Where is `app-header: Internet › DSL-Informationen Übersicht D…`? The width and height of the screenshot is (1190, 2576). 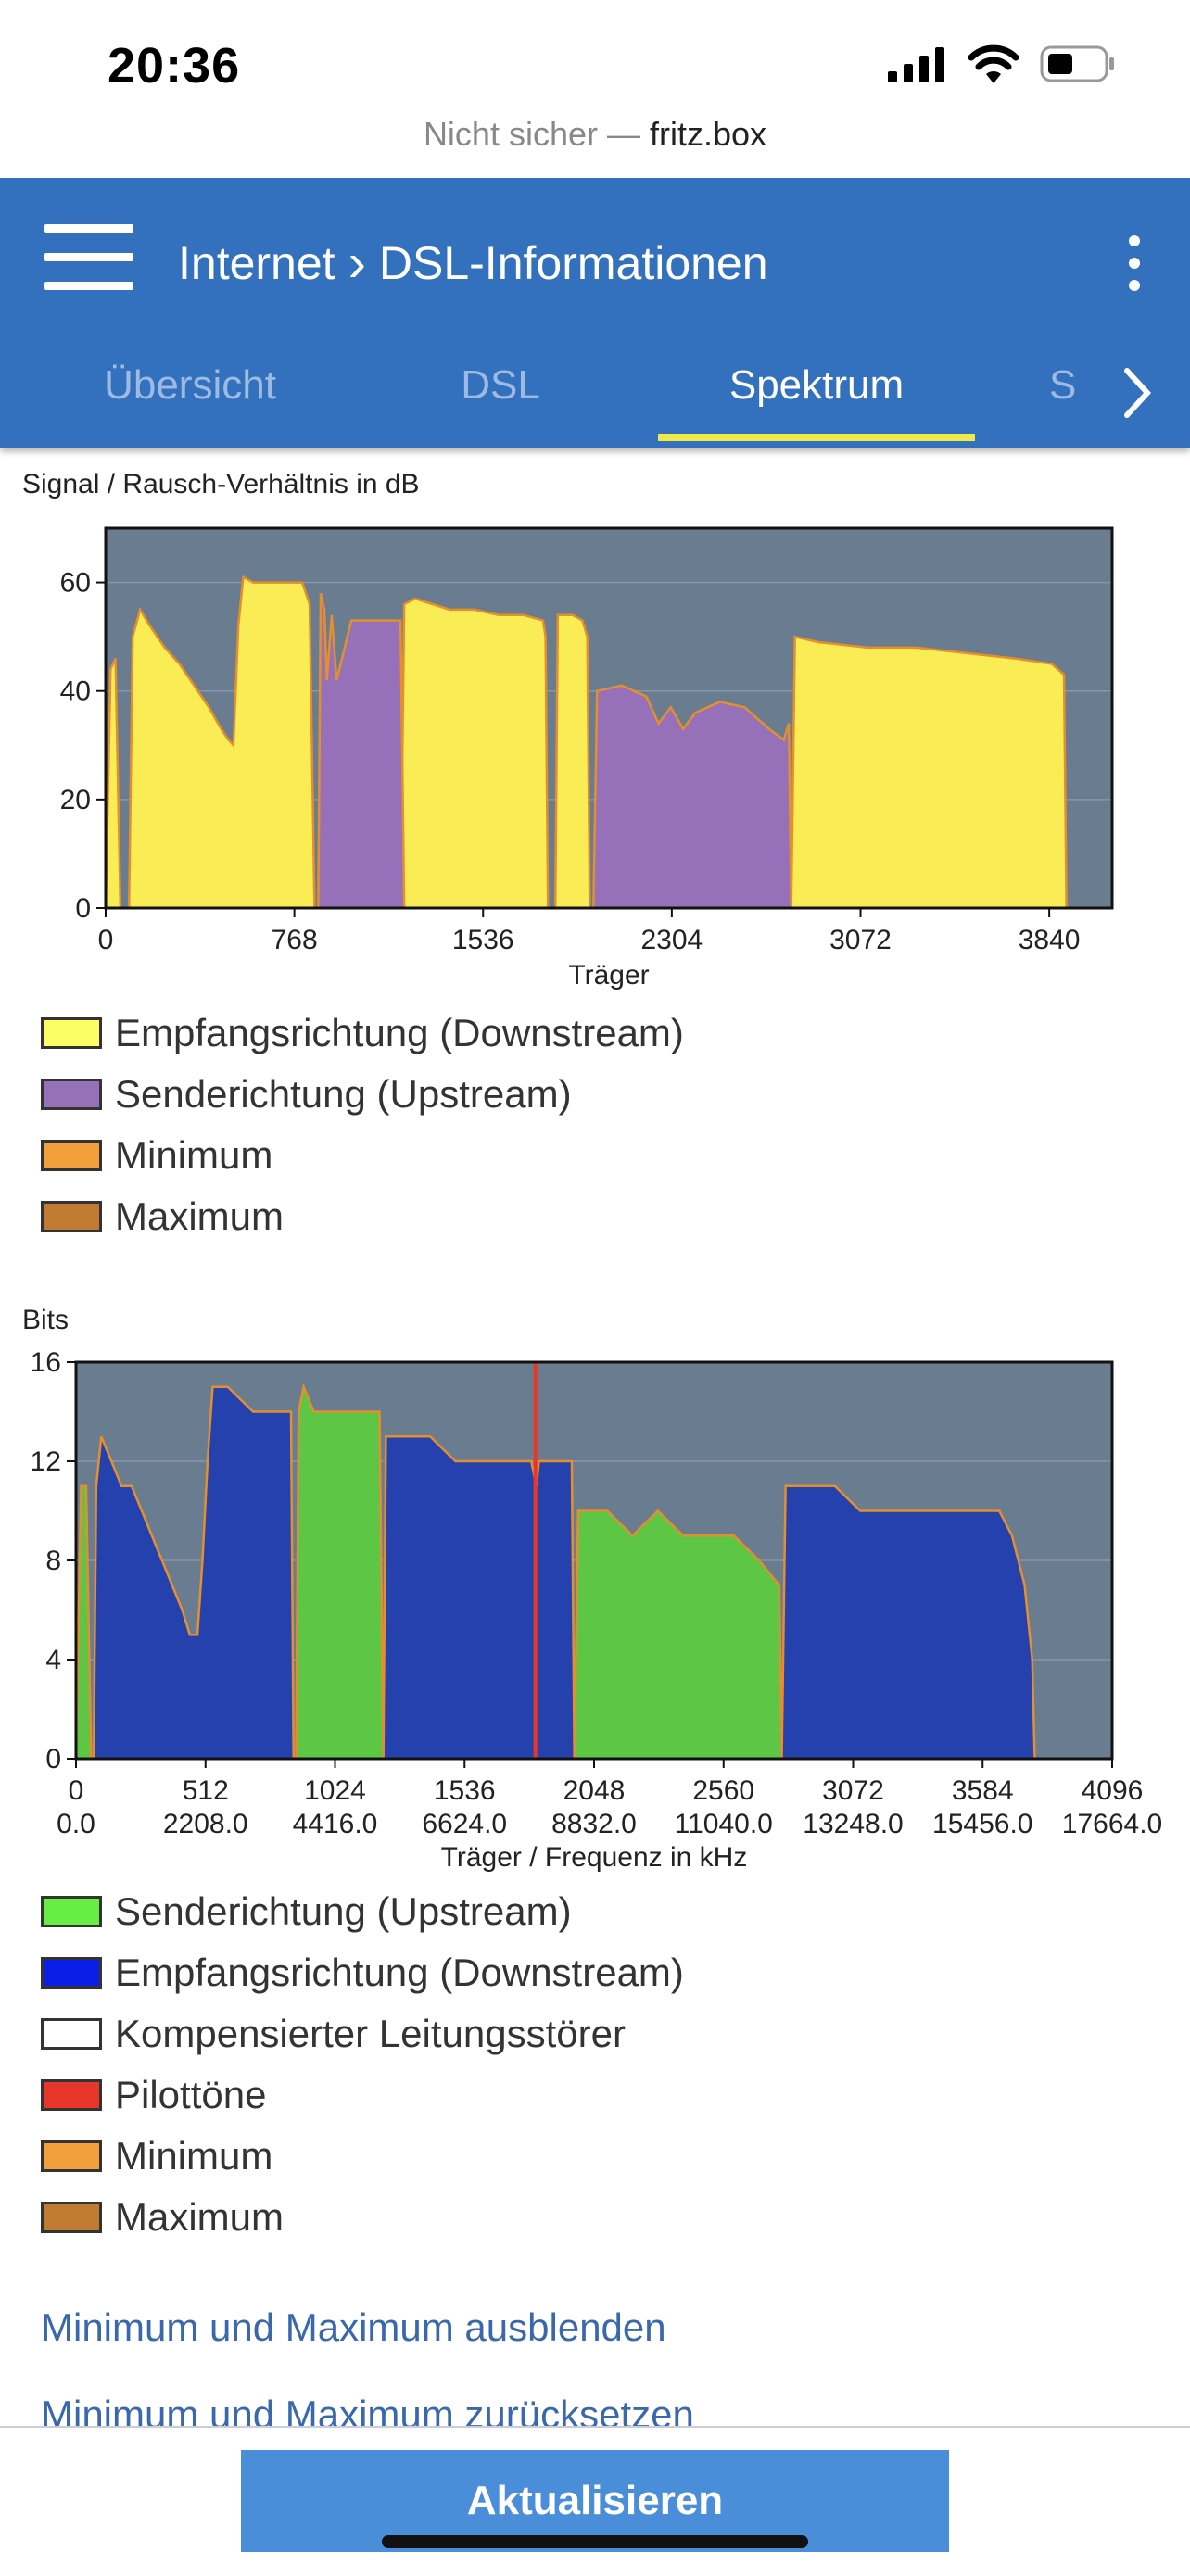 app-header: Internet › DSL-Informationen Übersicht D… is located at coordinates (595, 313).